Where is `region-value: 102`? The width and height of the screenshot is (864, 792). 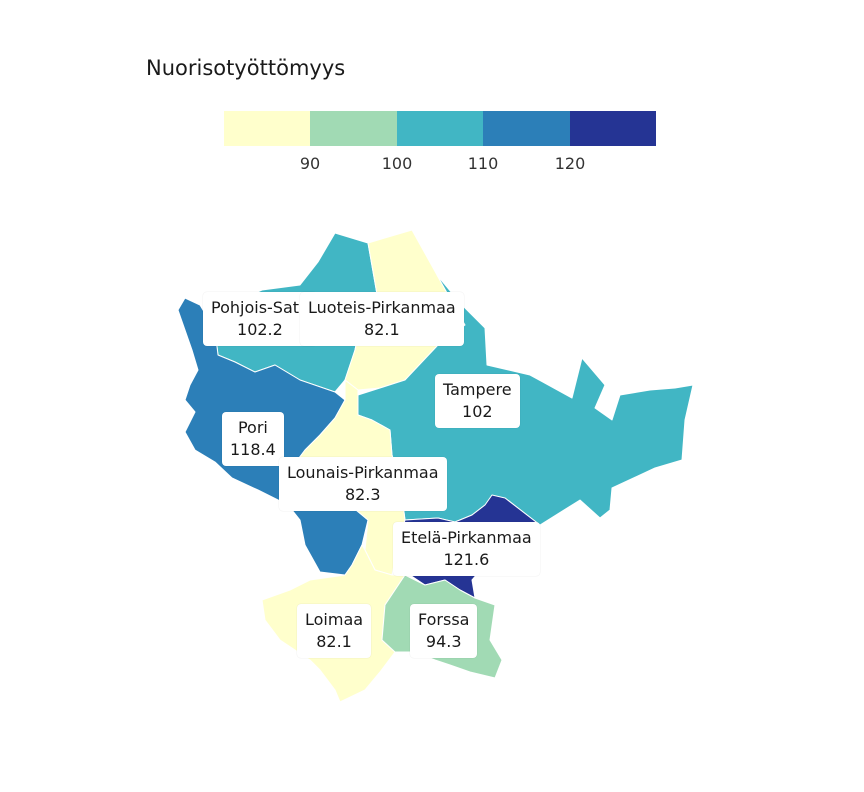 region-value: 102 is located at coordinates (477, 411).